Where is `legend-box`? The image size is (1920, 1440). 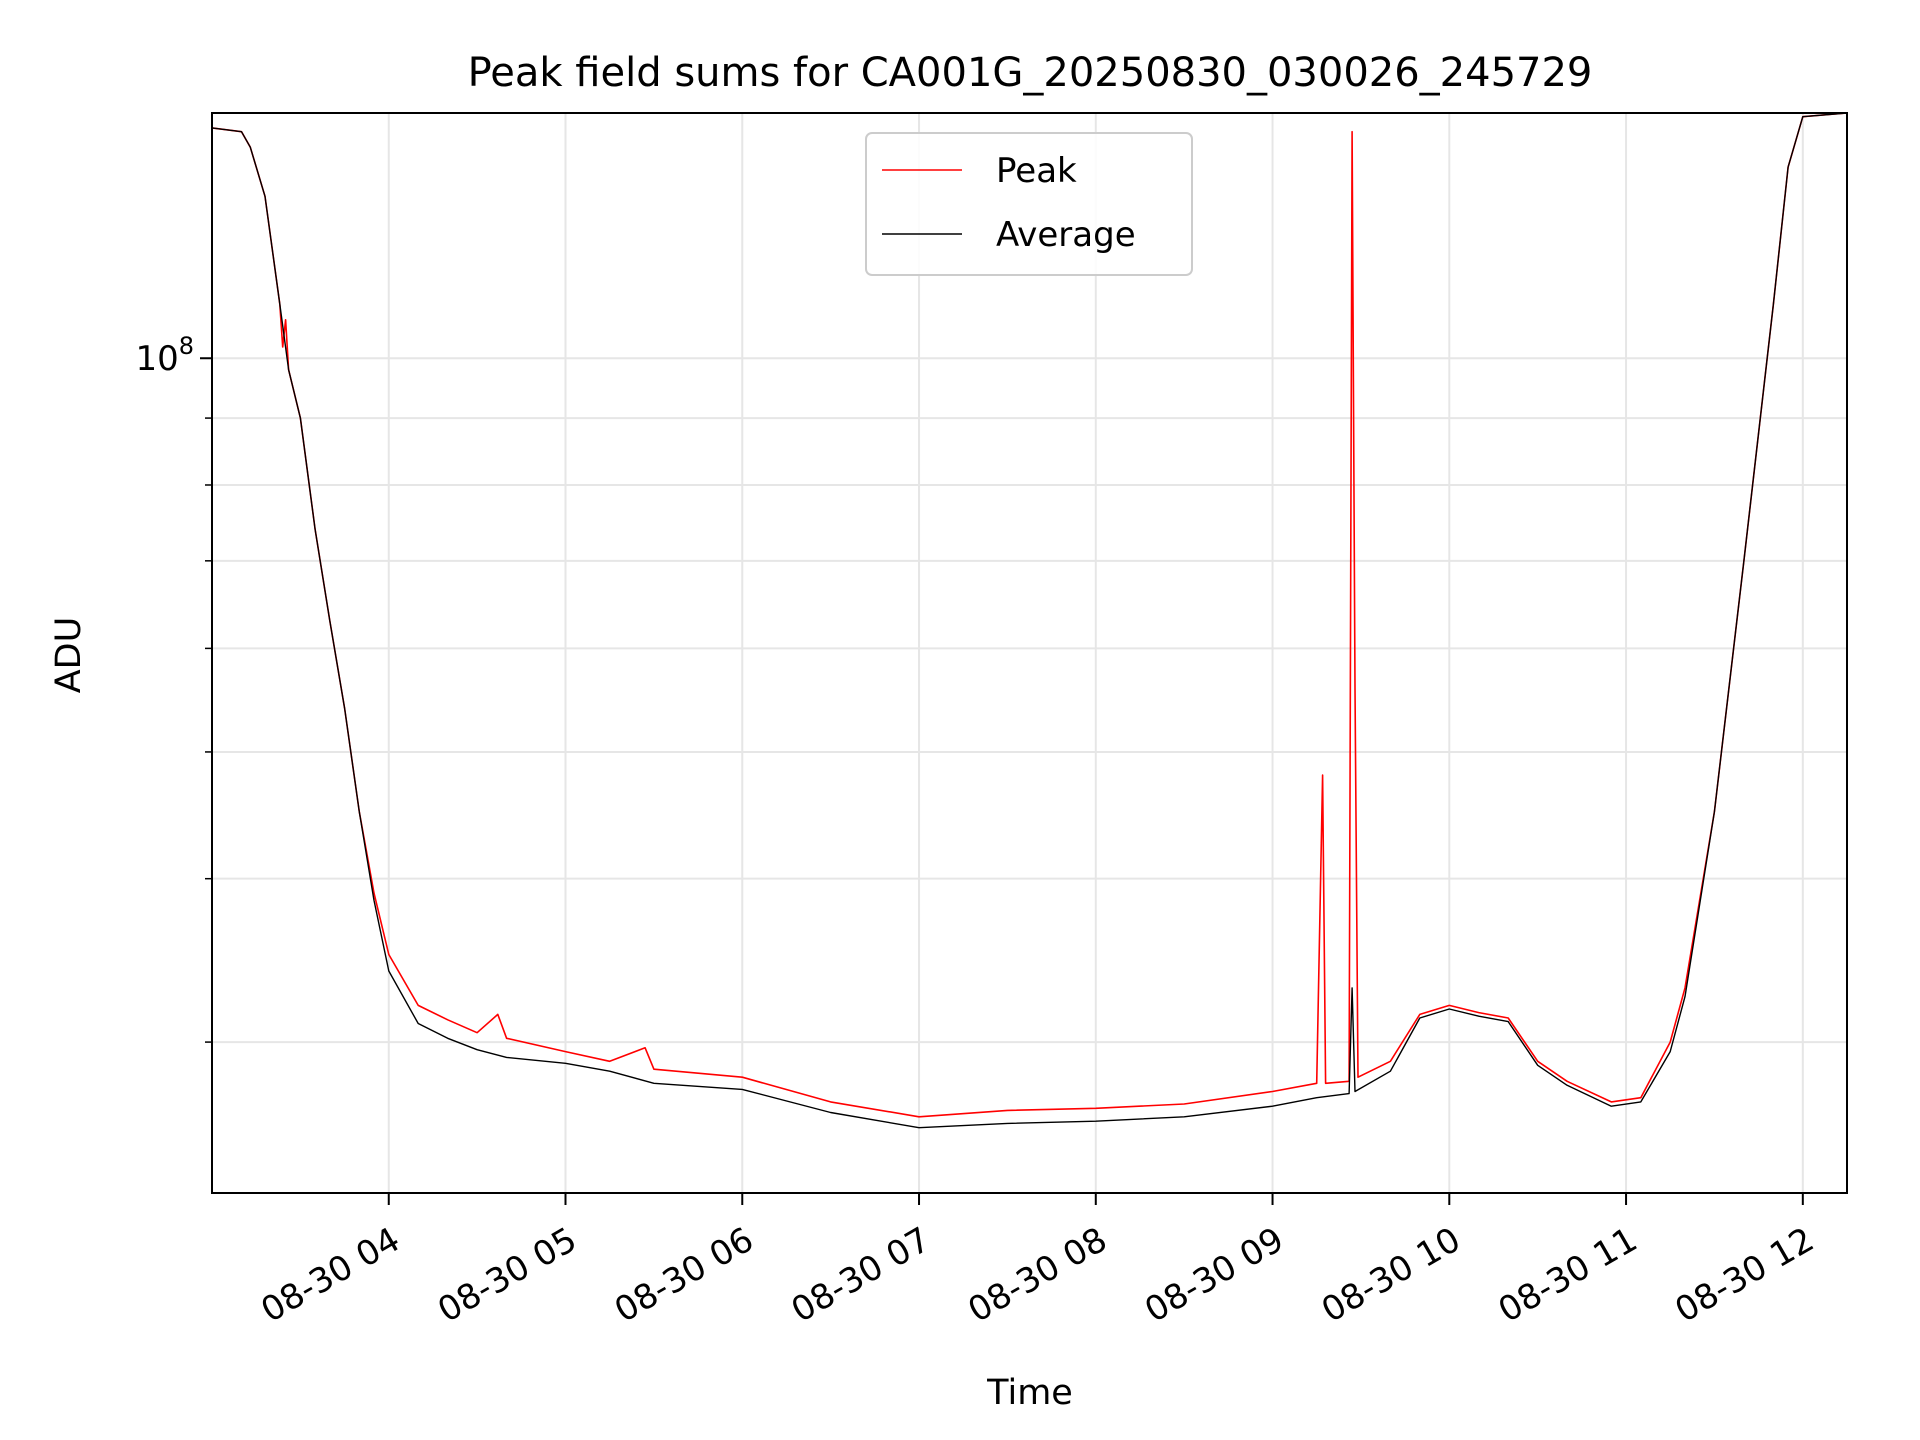 legend-box is located at coordinates (1029, 204).